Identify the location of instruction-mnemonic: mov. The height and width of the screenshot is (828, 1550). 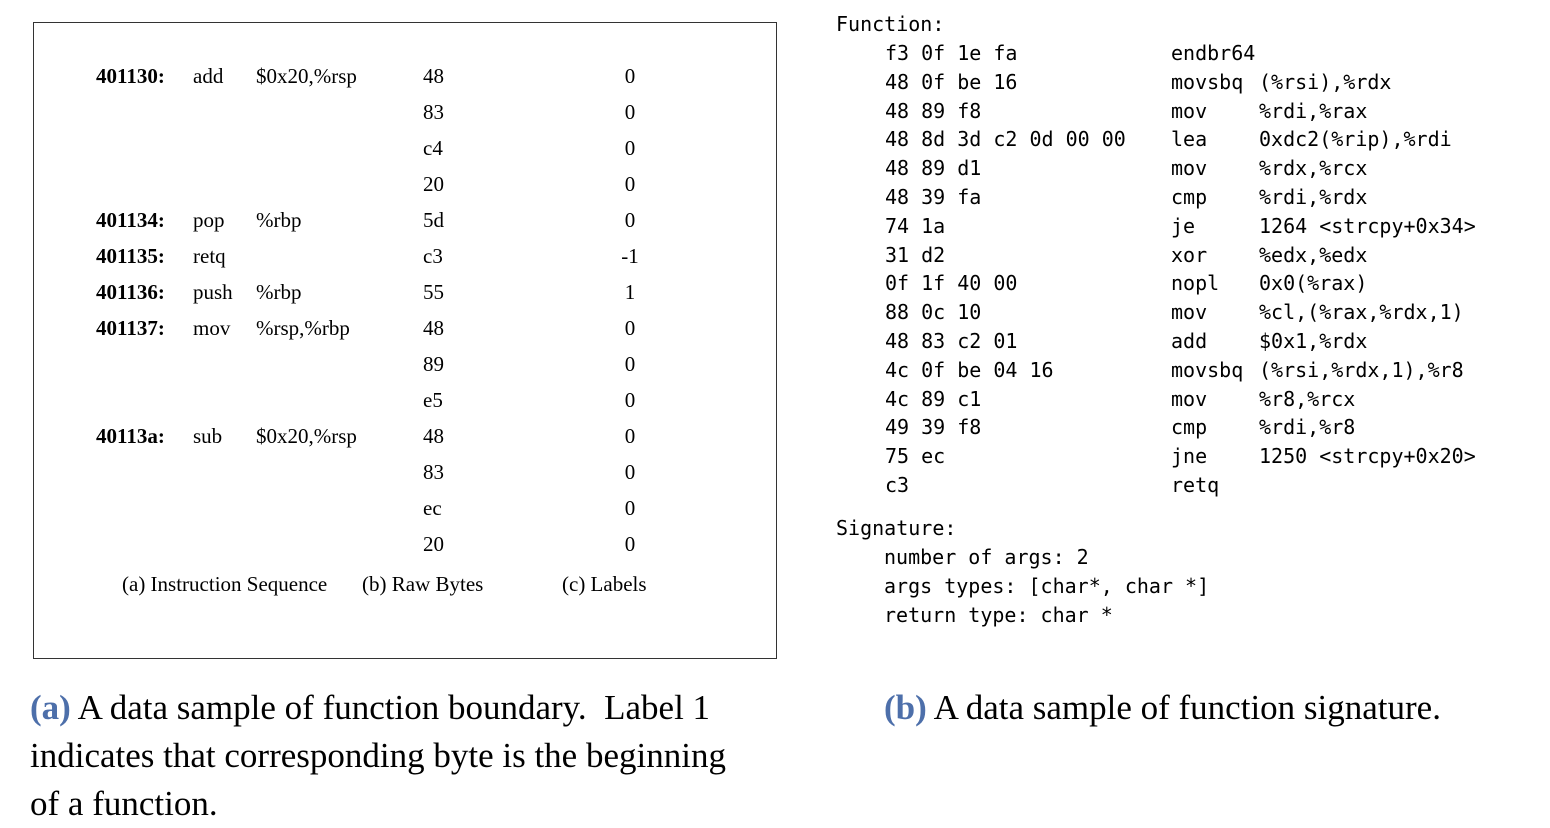
(212, 328).